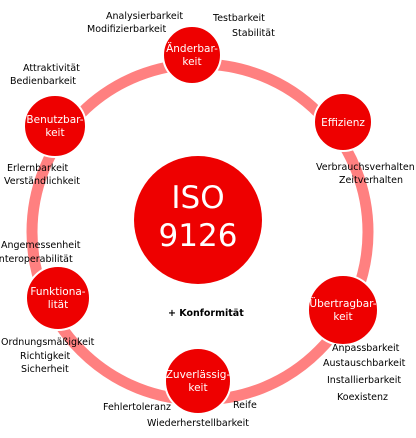 This screenshot has width=416, height=438. I want to click on label-richtigkeit: Richtigkeit, so click(45, 356).